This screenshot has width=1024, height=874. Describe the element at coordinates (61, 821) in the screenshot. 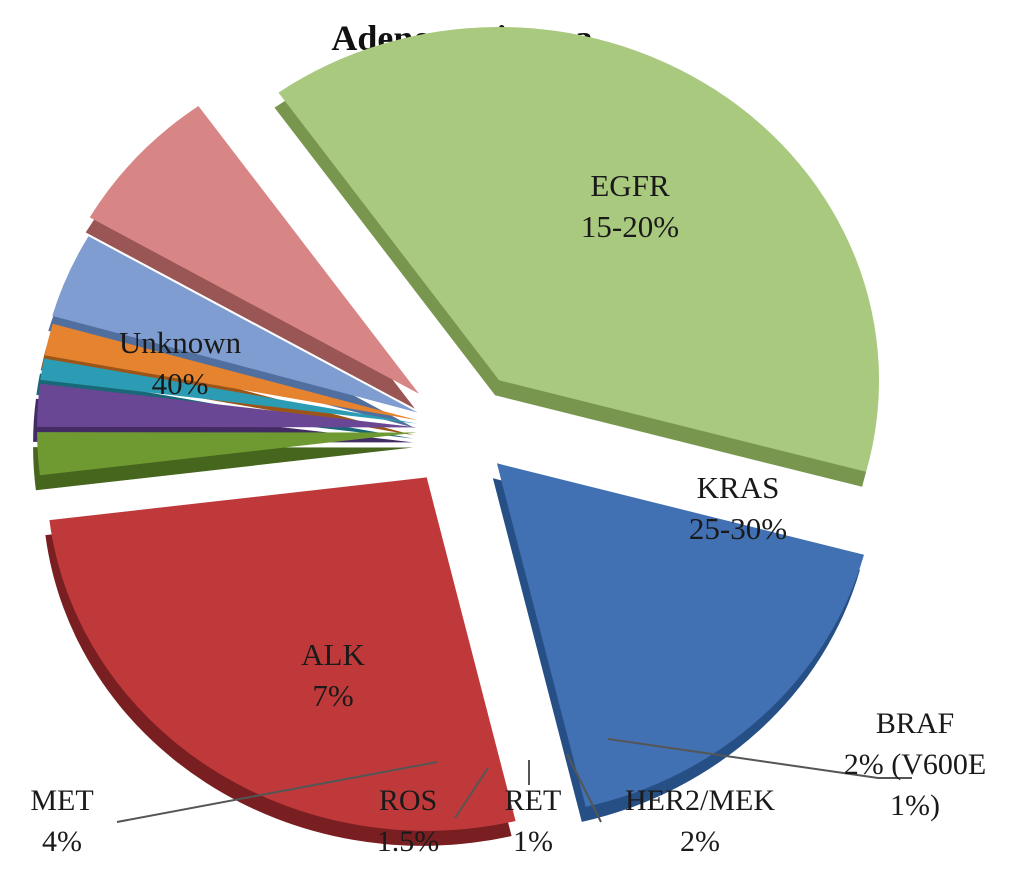

I see `label-met: MET 4%` at that location.